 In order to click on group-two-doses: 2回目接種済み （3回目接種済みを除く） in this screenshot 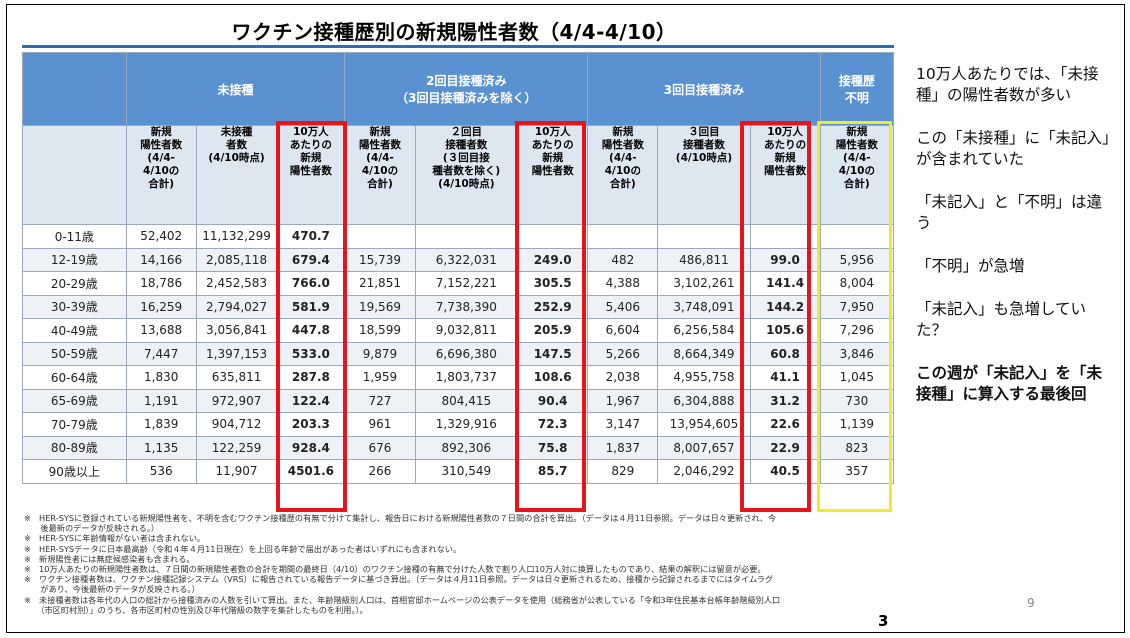, I will do `click(466, 89)`.